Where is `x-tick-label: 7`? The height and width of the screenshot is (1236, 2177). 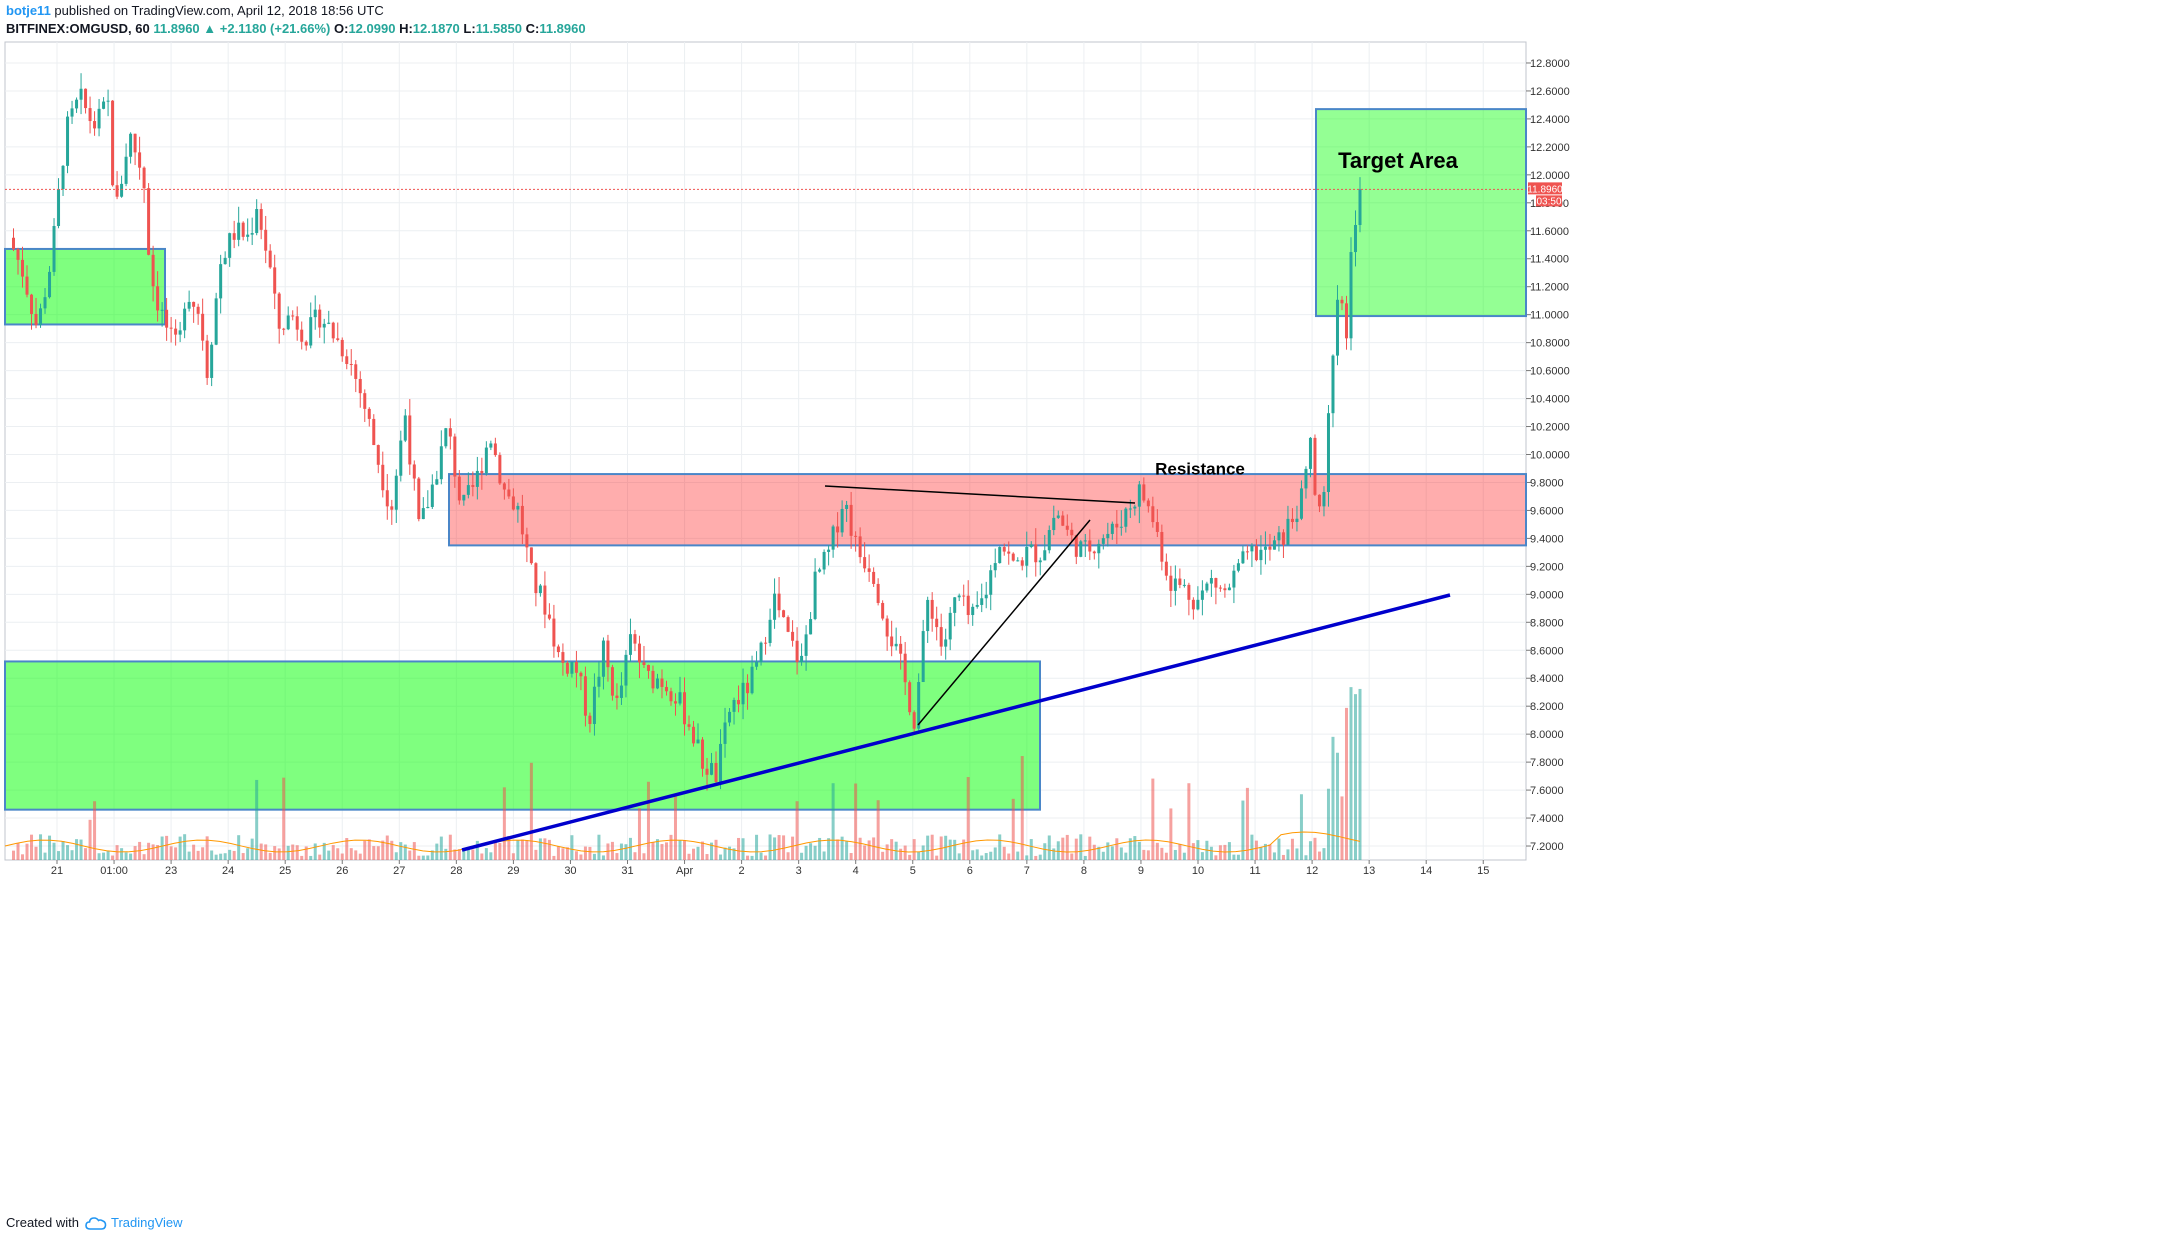
x-tick-label: 7 is located at coordinates (1027, 871).